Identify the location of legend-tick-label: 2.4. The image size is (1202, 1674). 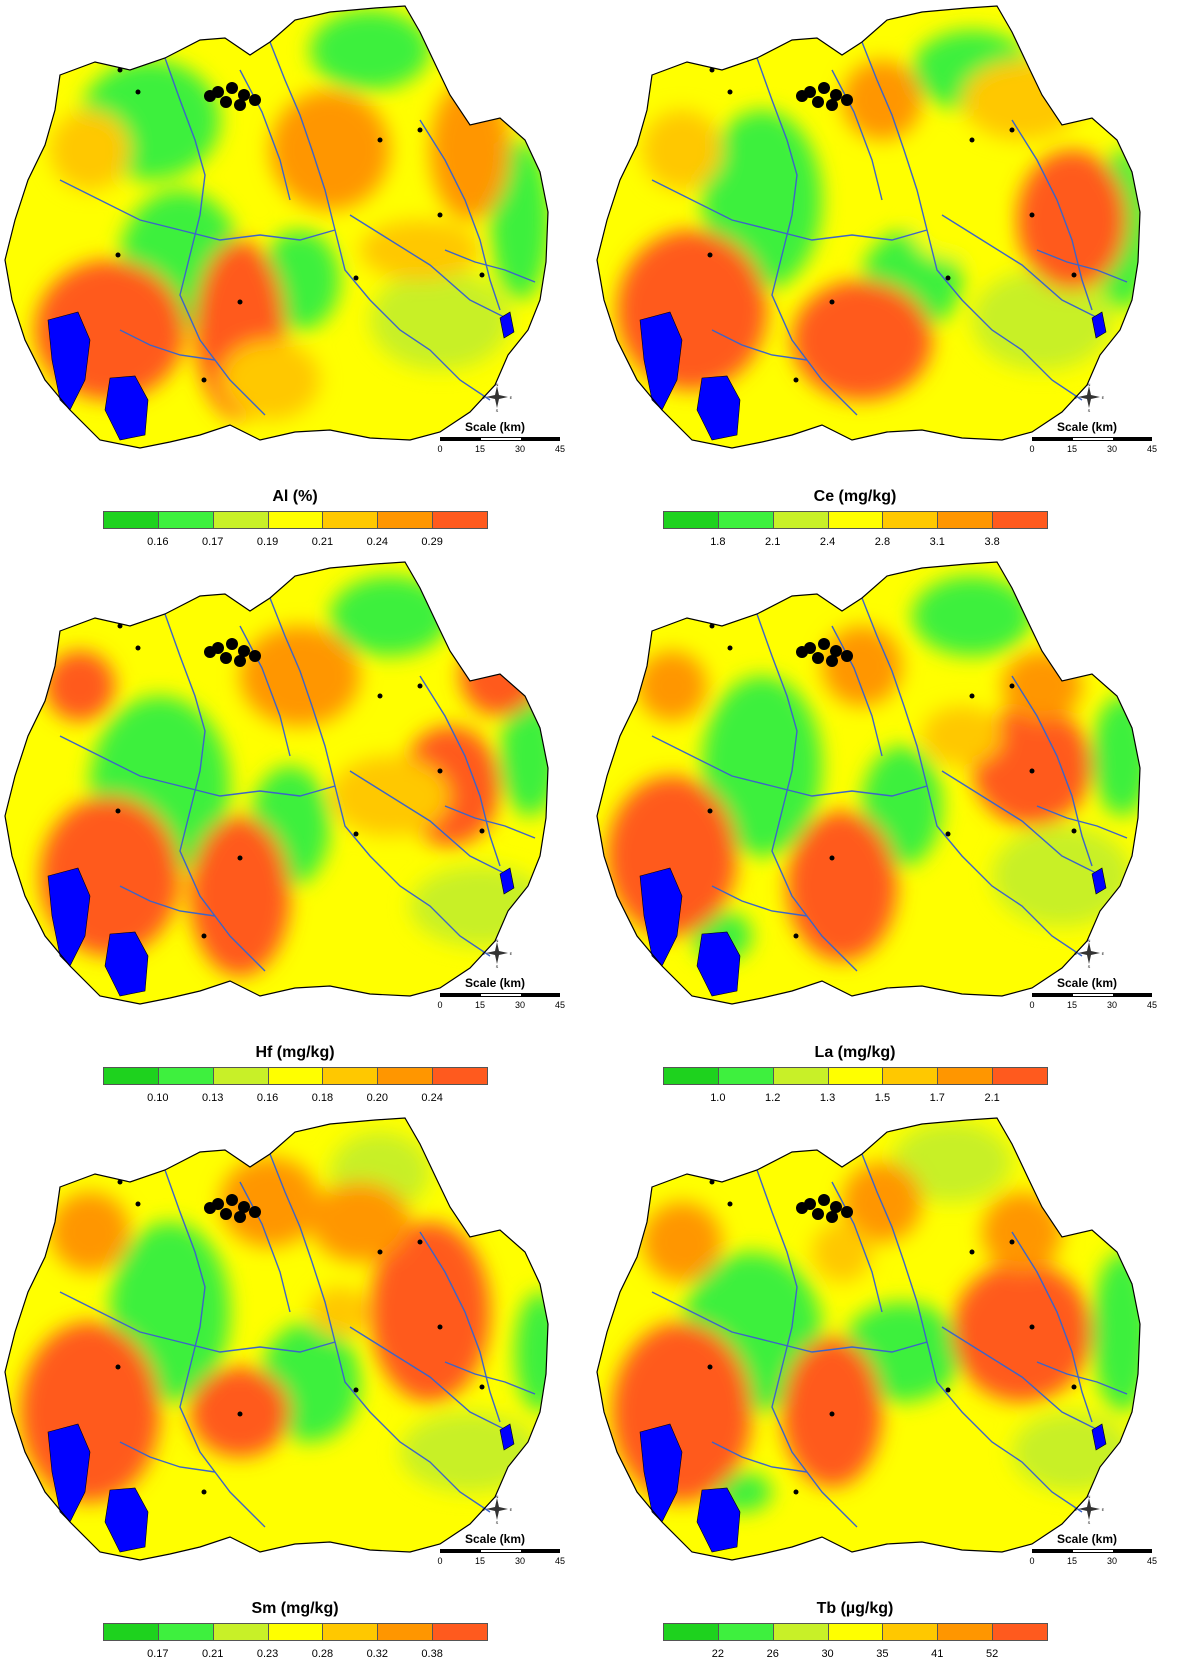
(827, 542).